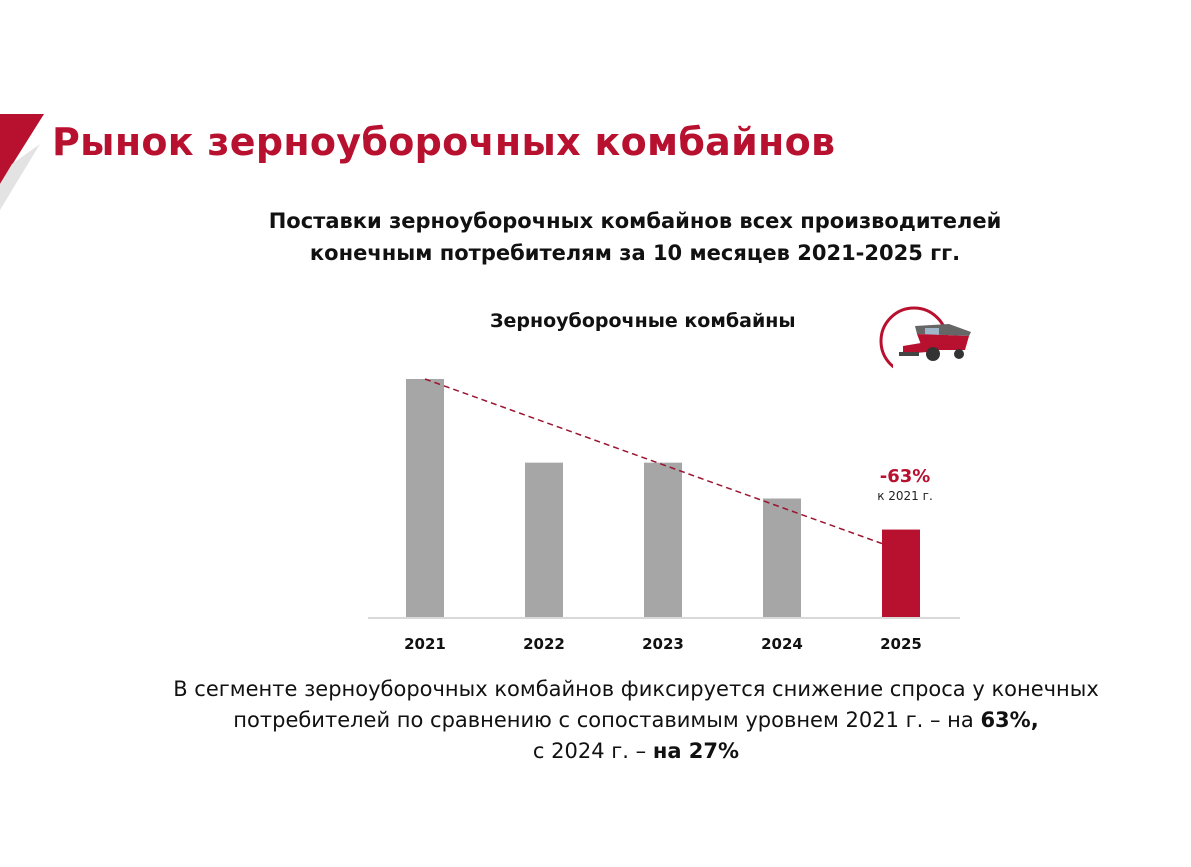 This screenshot has height=867, width=1191. I want to click on bar-2025, so click(901, 573).